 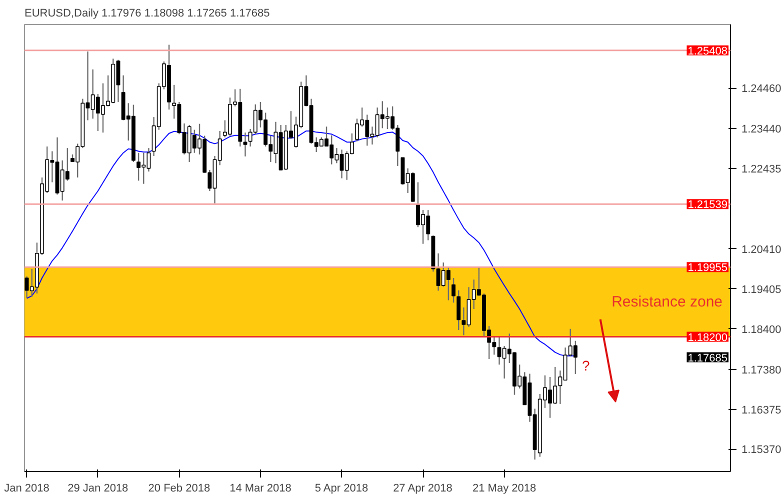 I want to click on ref-line-label: 1.19955, so click(x=708, y=268).